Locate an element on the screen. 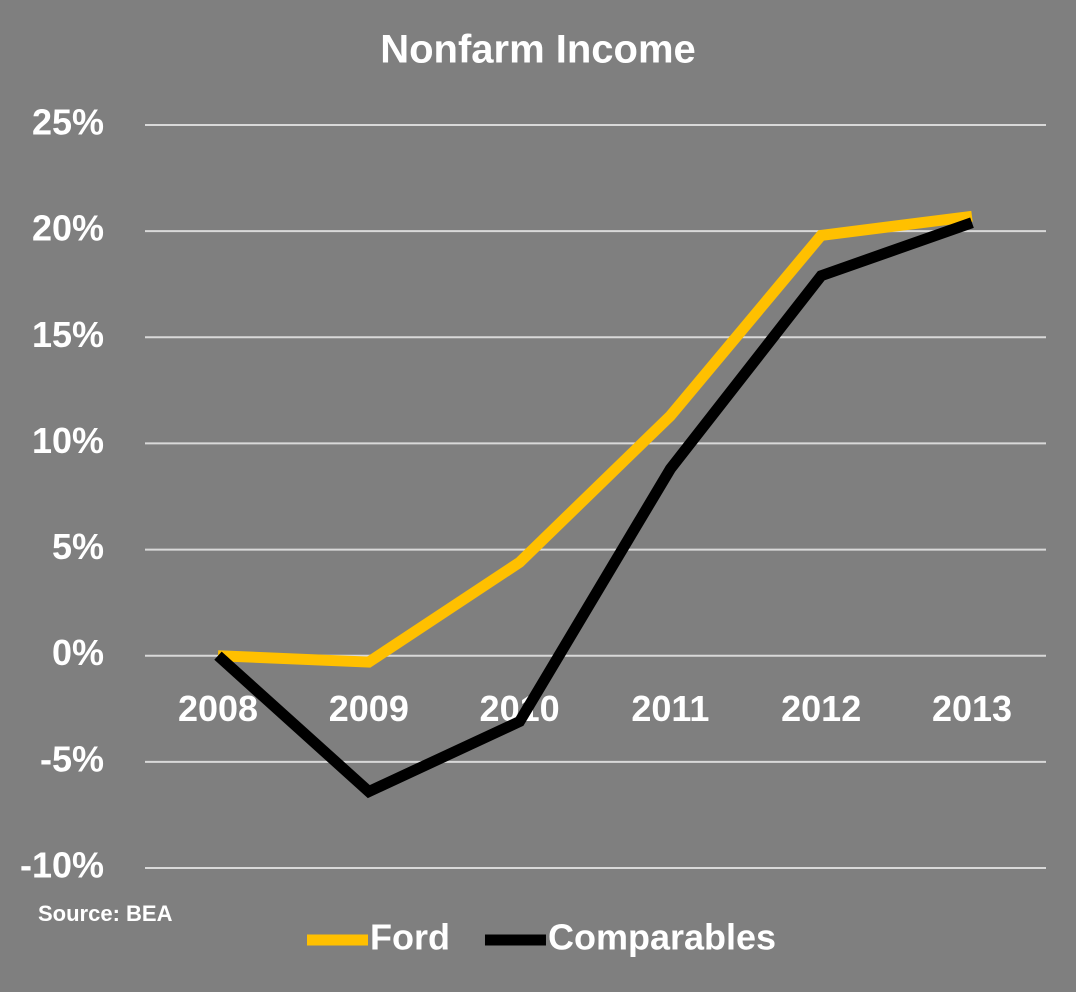 The height and width of the screenshot is (992, 1076). legend-label: Comparables is located at coordinates (662, 937).